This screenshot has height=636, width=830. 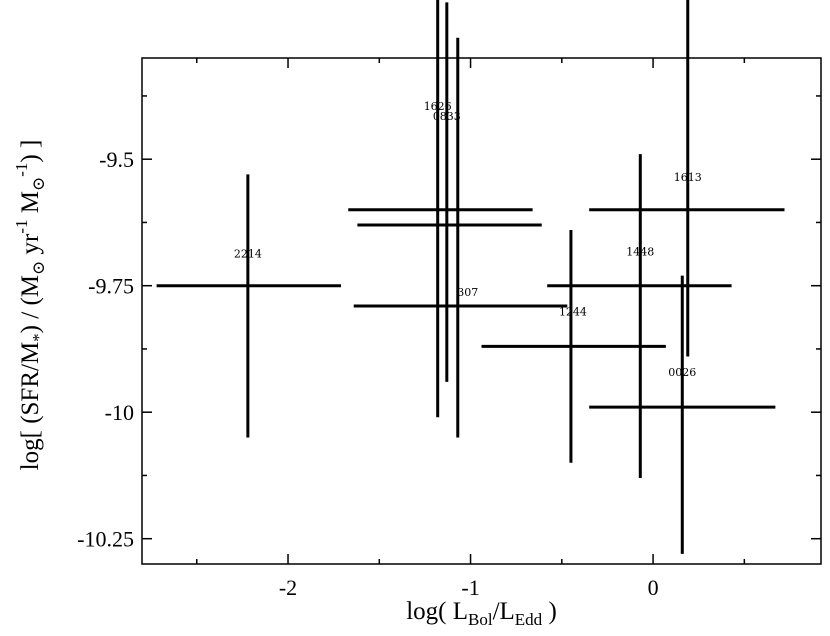 What do you see at coordinates (481, 613) in the screenshot?
I see `x-axis-title: log( LBol/LEdd )` at bounding box center [481, 613].